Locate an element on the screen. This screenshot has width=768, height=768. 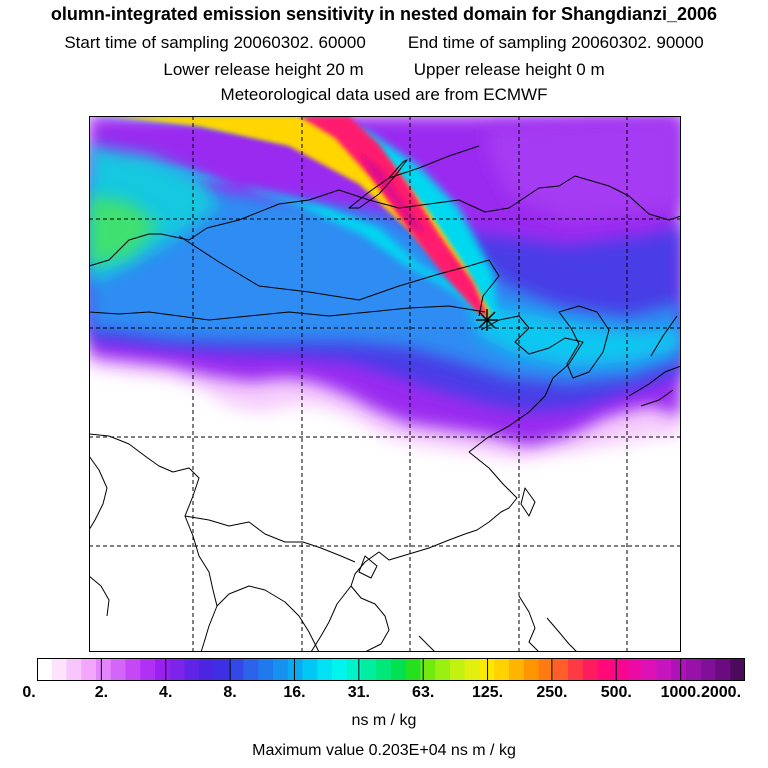
colorbar-cells is located at coordinates (391, 669).